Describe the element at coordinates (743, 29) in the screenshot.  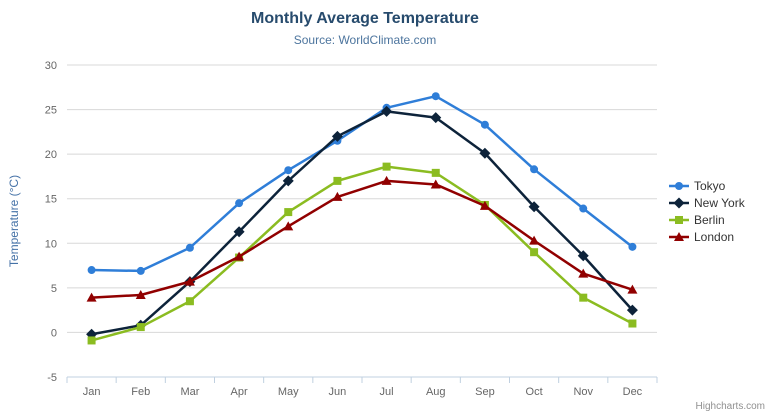
I see `export-menu-button` at that location.